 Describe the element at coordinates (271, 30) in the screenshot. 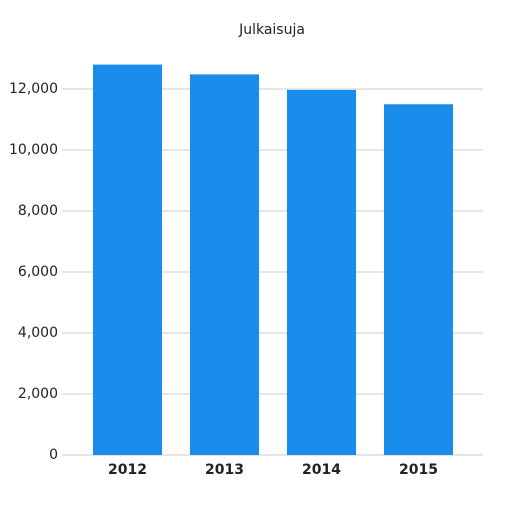

I see `chart-title: Julkaisuja` at that location.